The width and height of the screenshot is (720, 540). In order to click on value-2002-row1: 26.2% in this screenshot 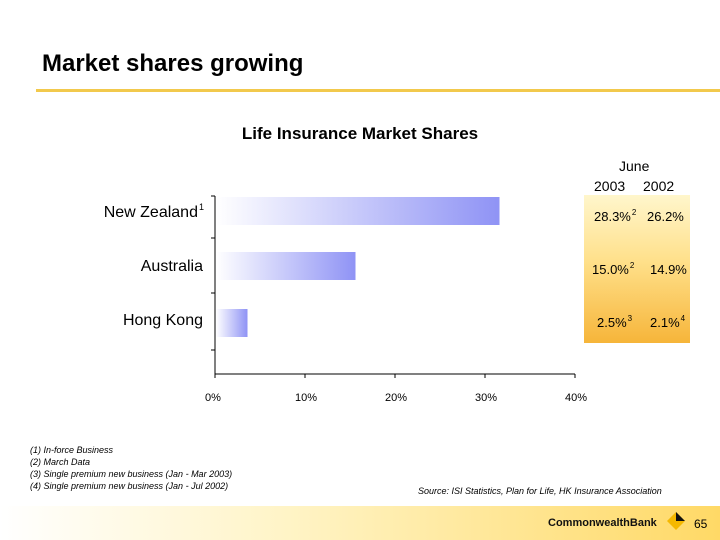, I will do `click(665, 216)`.